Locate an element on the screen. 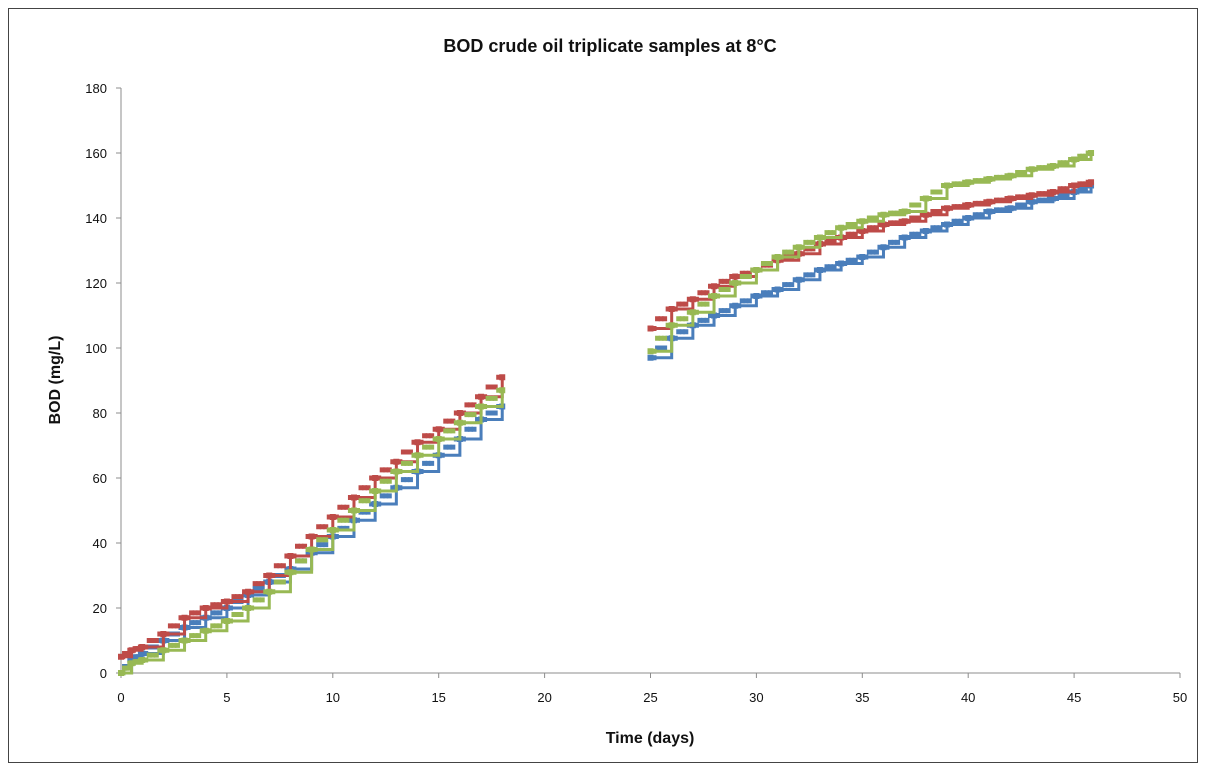 The image size is (1206, 769). y-tick-label: 140 is located at coordinates (96, 218).